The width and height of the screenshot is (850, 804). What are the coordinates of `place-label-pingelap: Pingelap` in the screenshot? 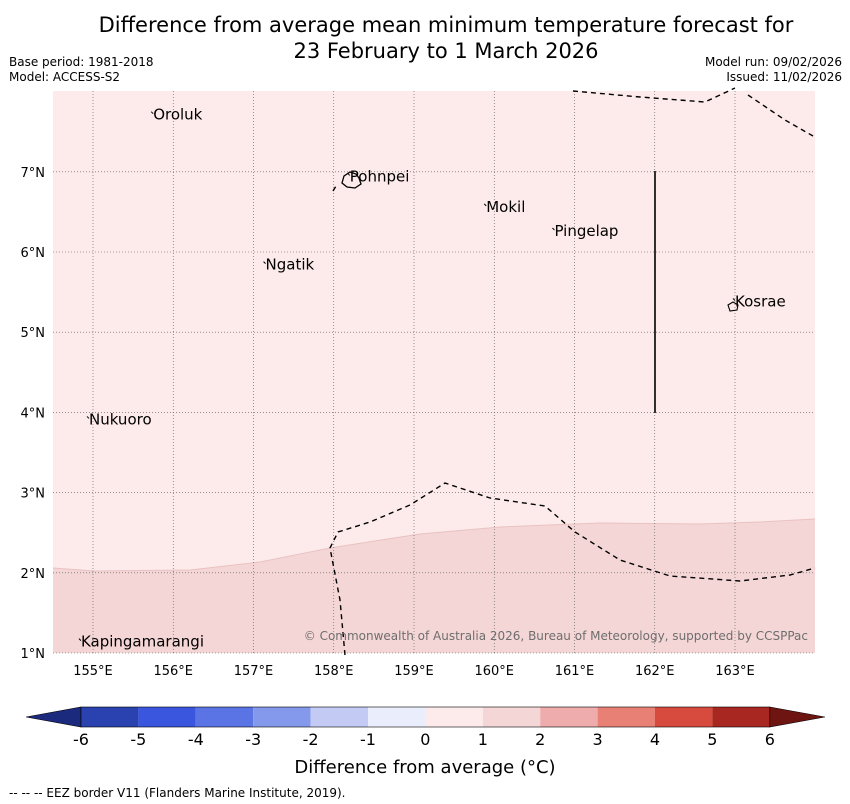 It's located at (586, 231).